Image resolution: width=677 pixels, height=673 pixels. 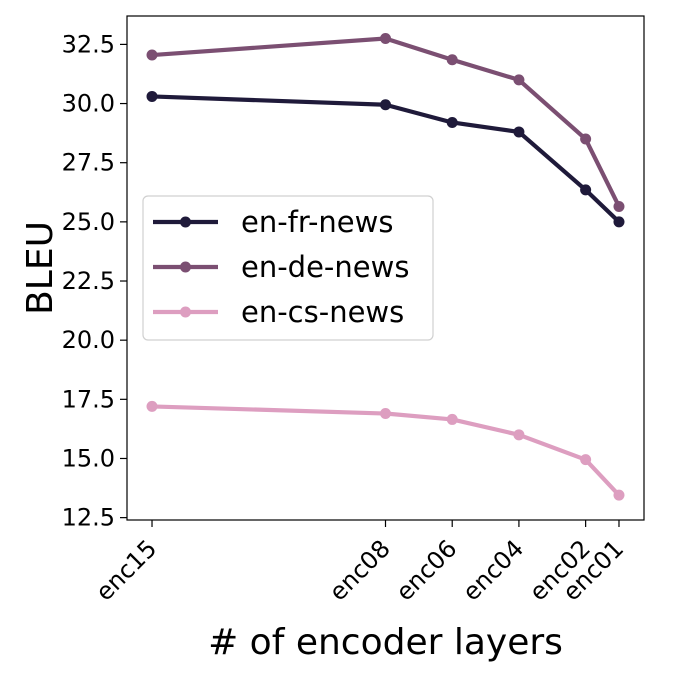 What do you see at coordinates (126, 570) in the screenshot?
I see `x-tick-label: enc15` at bounding box center [126, 570].